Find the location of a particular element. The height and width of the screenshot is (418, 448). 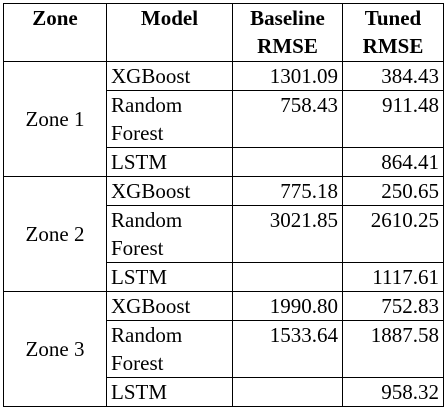

table-row: LSTM 1117.61 is located at coordinates (224, 277).